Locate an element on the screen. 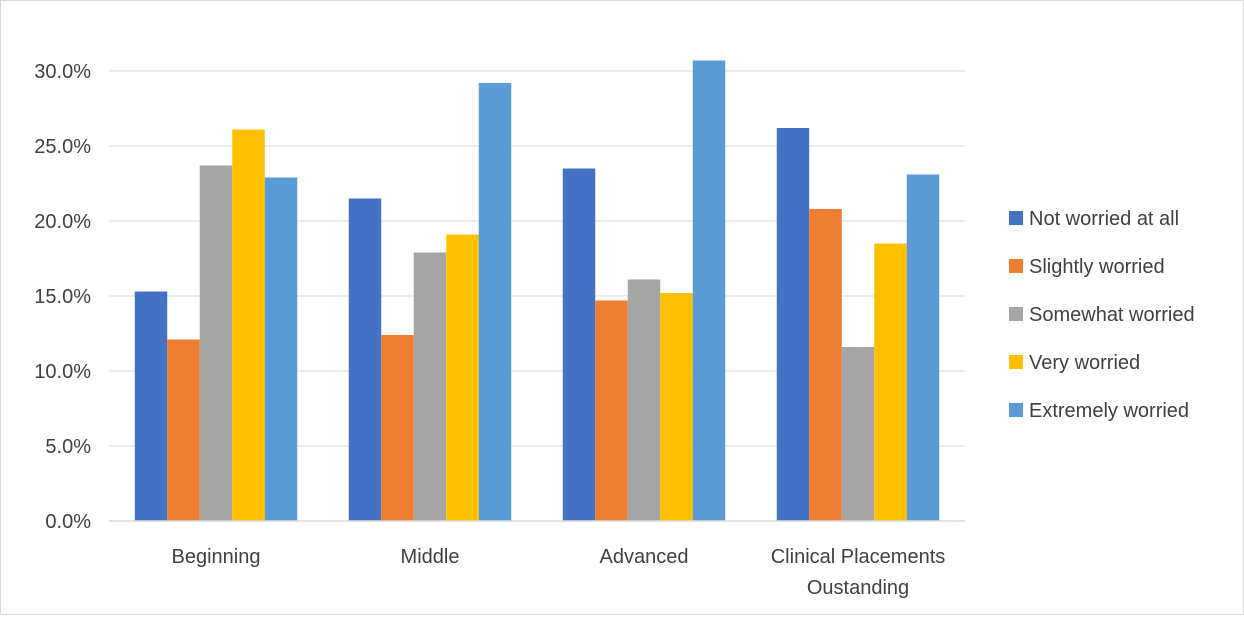  y-tick-label: 25.0% is located at coordinates (62, 147).